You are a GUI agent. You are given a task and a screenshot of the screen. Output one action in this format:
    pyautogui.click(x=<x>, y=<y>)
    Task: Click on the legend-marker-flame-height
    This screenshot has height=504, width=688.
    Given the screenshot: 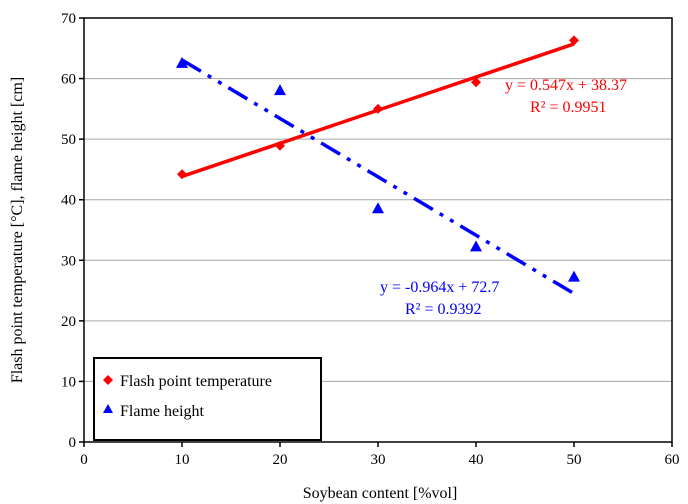 What is the action you would take?
    pyautogui.click(x=108, y=408)
    